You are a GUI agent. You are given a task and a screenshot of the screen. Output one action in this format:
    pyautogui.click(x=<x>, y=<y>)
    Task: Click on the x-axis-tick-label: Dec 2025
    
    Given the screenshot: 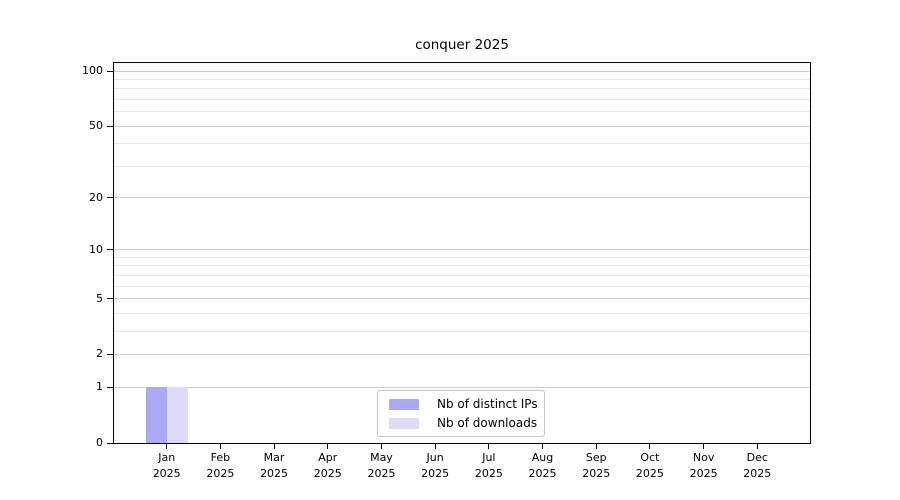 What is the action you would take?
    pyautogui.click(x=757, y=465)
    